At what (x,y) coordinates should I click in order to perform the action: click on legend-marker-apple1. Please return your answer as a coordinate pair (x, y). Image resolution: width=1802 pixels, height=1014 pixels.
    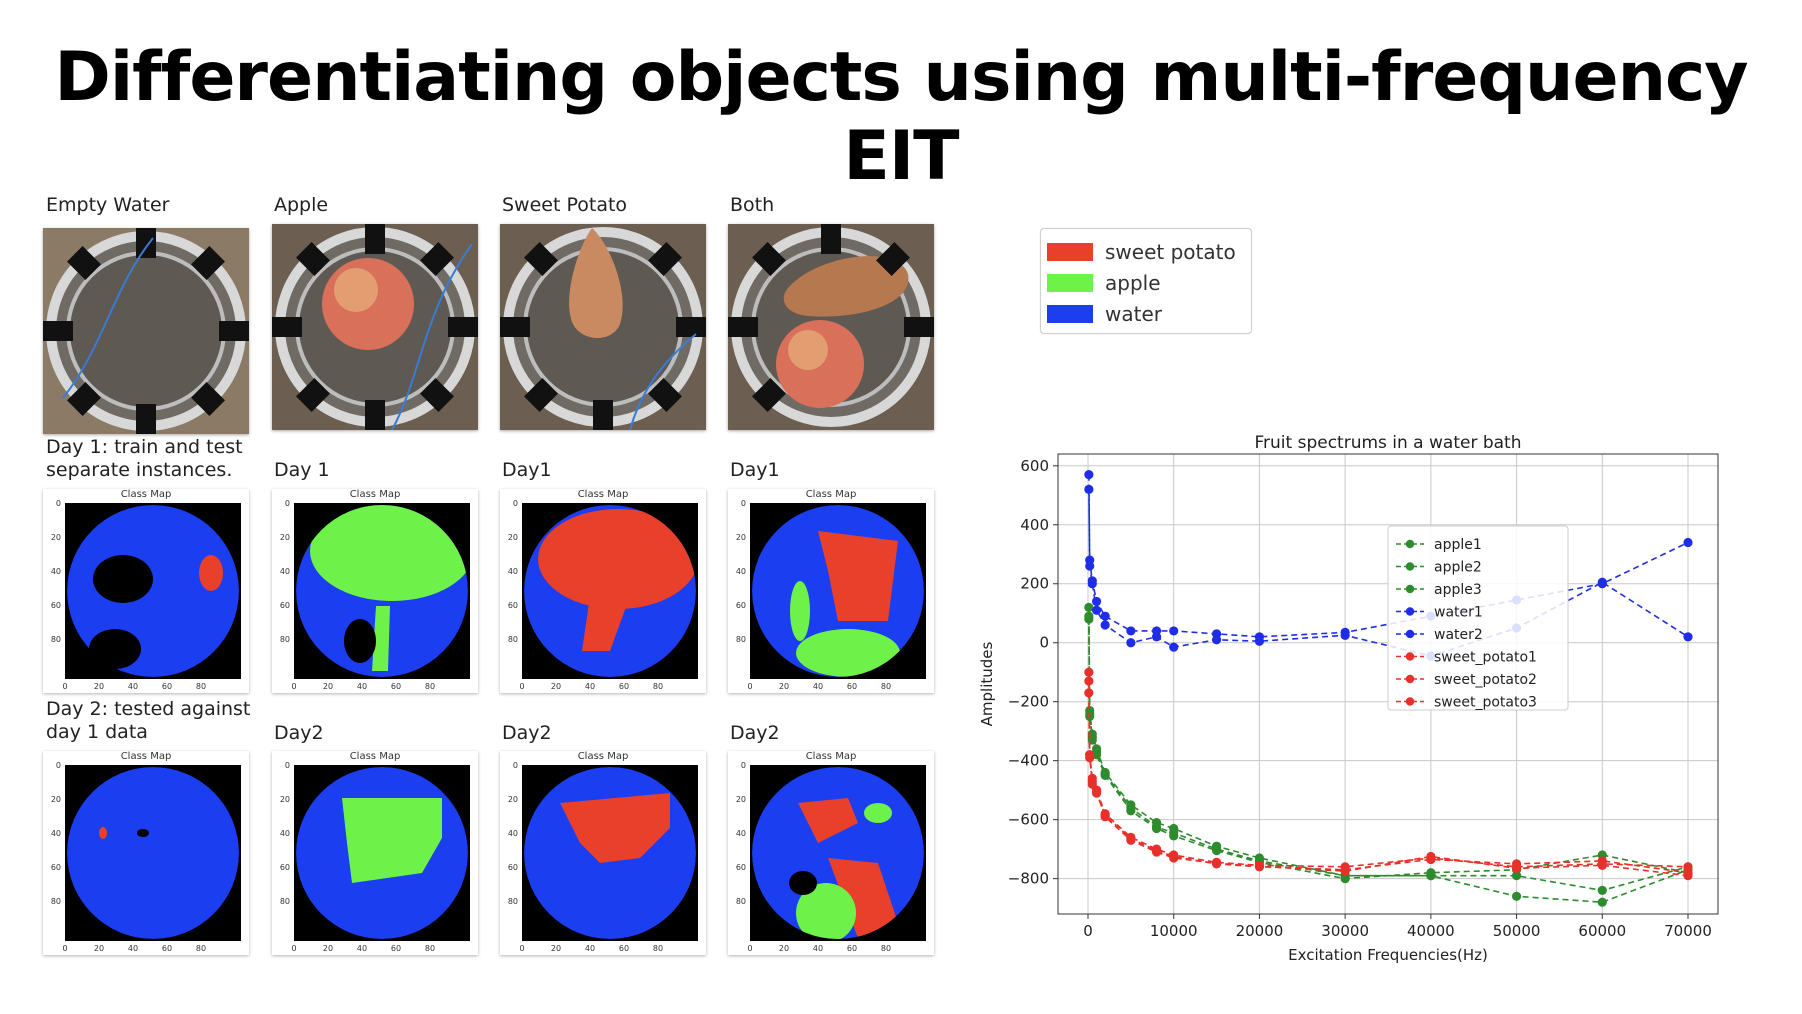
    Looking at the image, I should click on (1410, 544).